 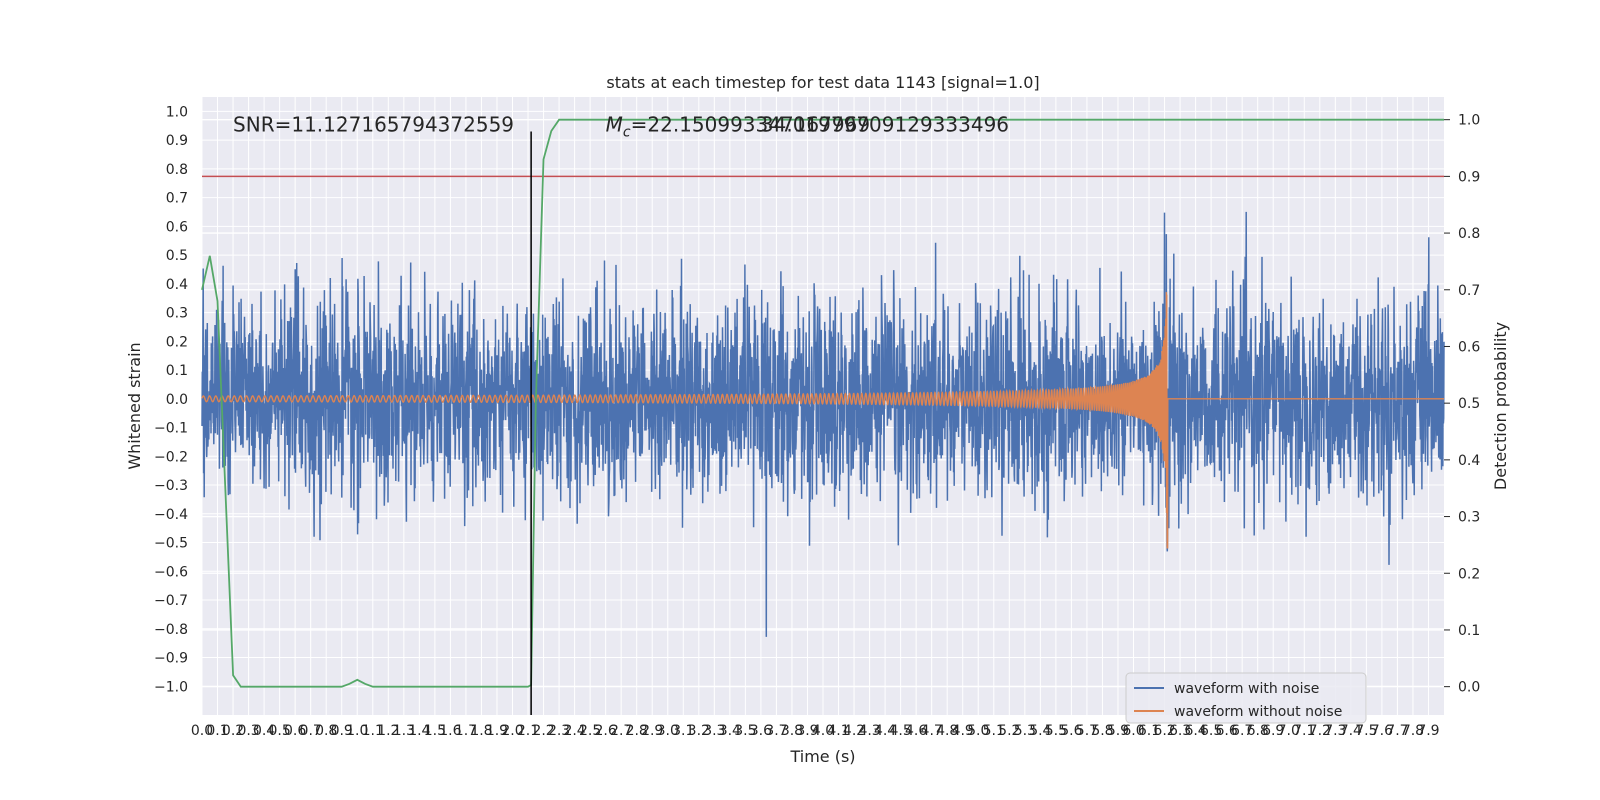 I want to click on y-tick-label: −0.9, so click(x=171, y=659).